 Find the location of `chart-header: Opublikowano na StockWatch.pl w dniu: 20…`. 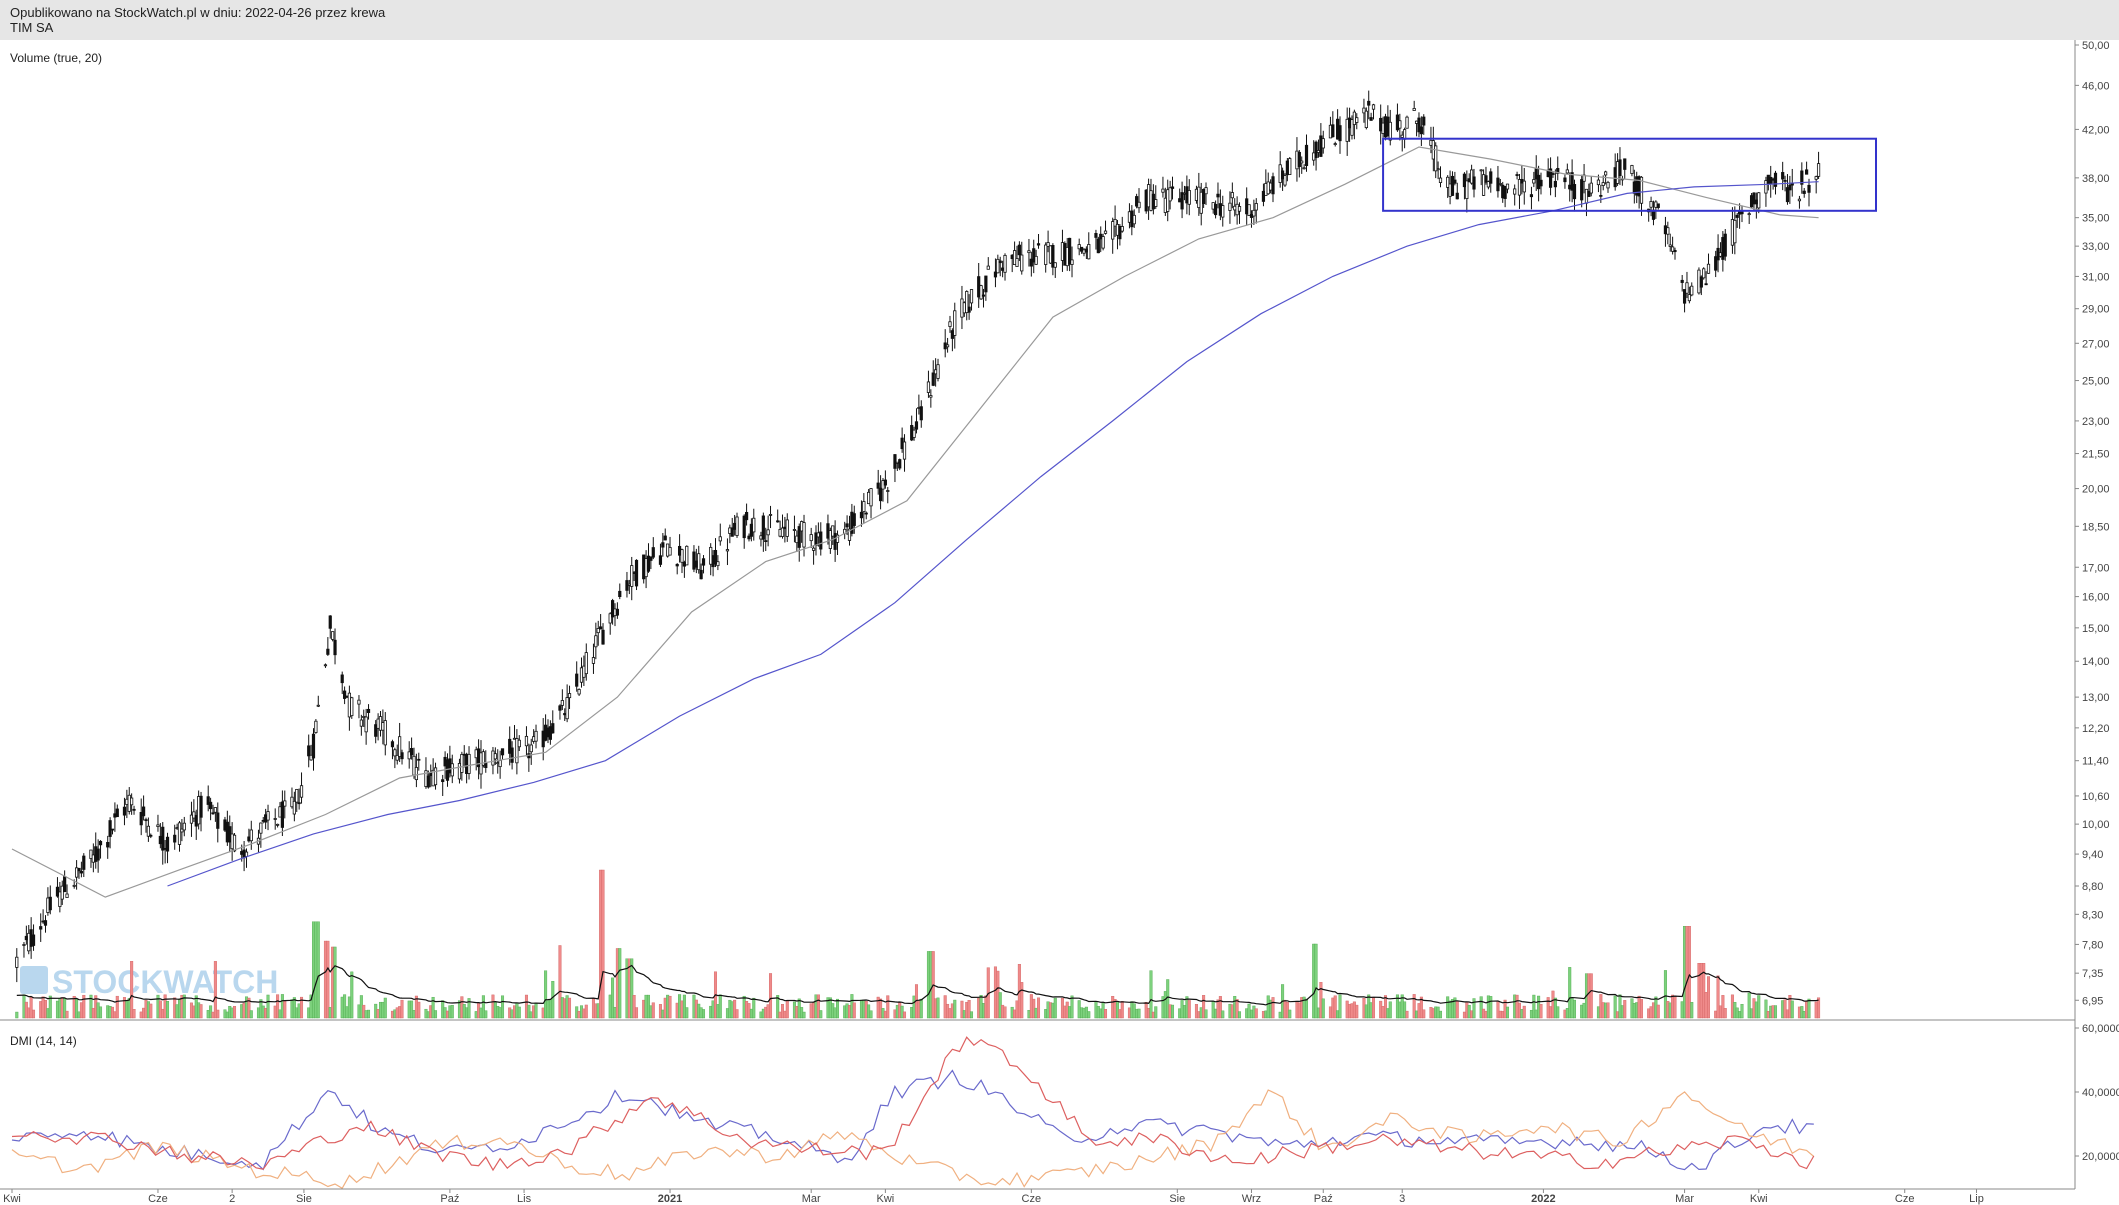

chart-header: Opublikowano na StockWatch.pl w dniu: 20… is located at coordinates (1059, 20).